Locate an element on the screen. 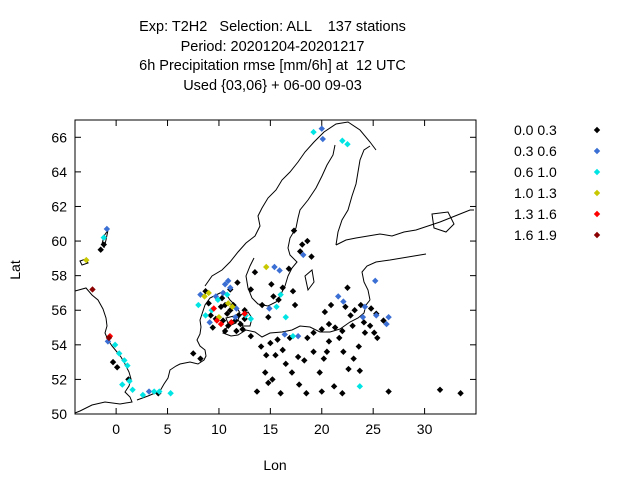  x-tick-label: 25 is located at coordinates (373, 429).